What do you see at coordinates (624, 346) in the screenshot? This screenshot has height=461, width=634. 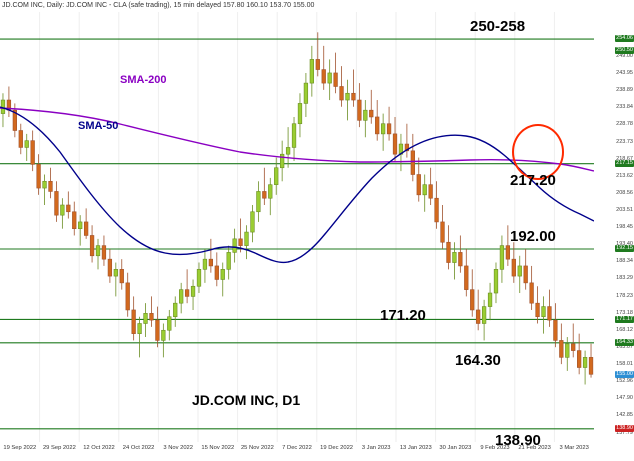 I see `price-tick: 163.07` at bounding box center [624, 346].